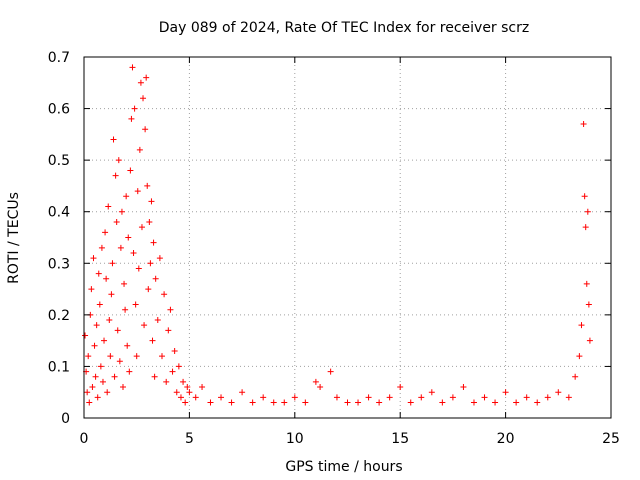 Image resolution: width=640 pixels, height=480 pixels. What do you see at coordinates (59, 213) in the screenshot?
I see `y-tick-label: 0.4` at bounding box center [59, 213].